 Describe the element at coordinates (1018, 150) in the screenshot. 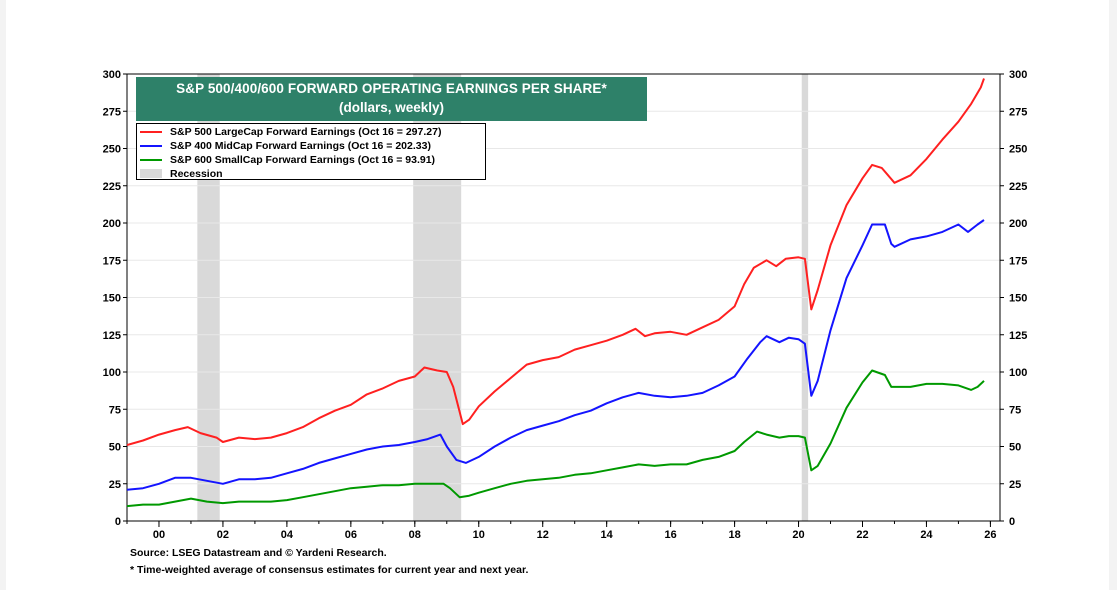

I see `ytick-label-right-250: 250` at that location.